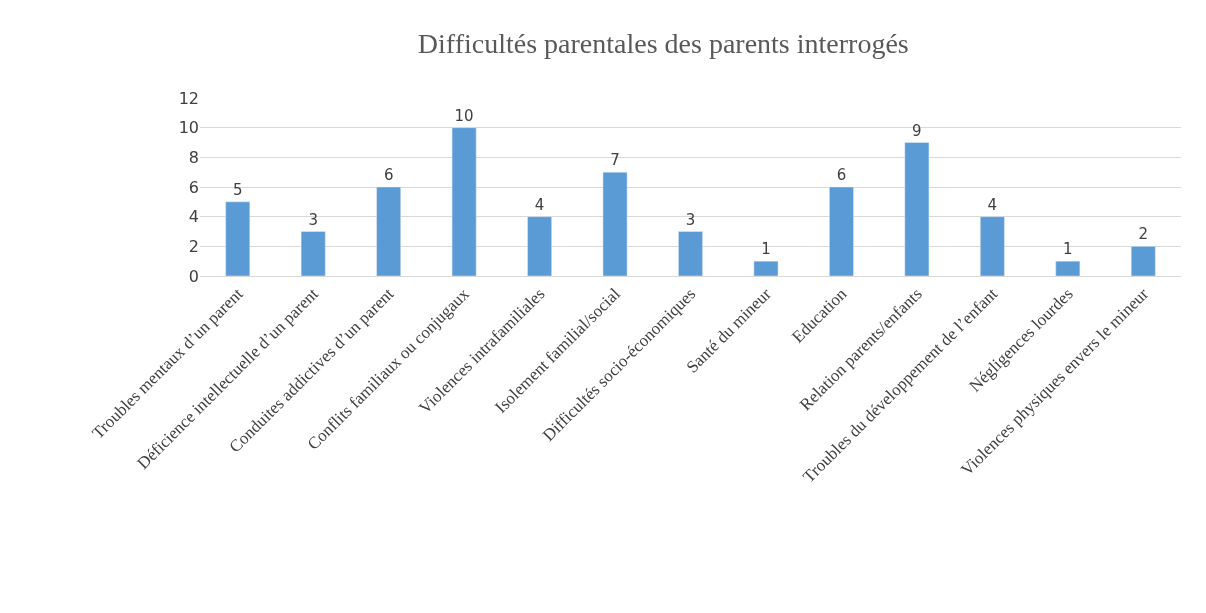 This screenshot has width=1206, height=613. I want to click on y-tick-label: 4, so click(193, 217).